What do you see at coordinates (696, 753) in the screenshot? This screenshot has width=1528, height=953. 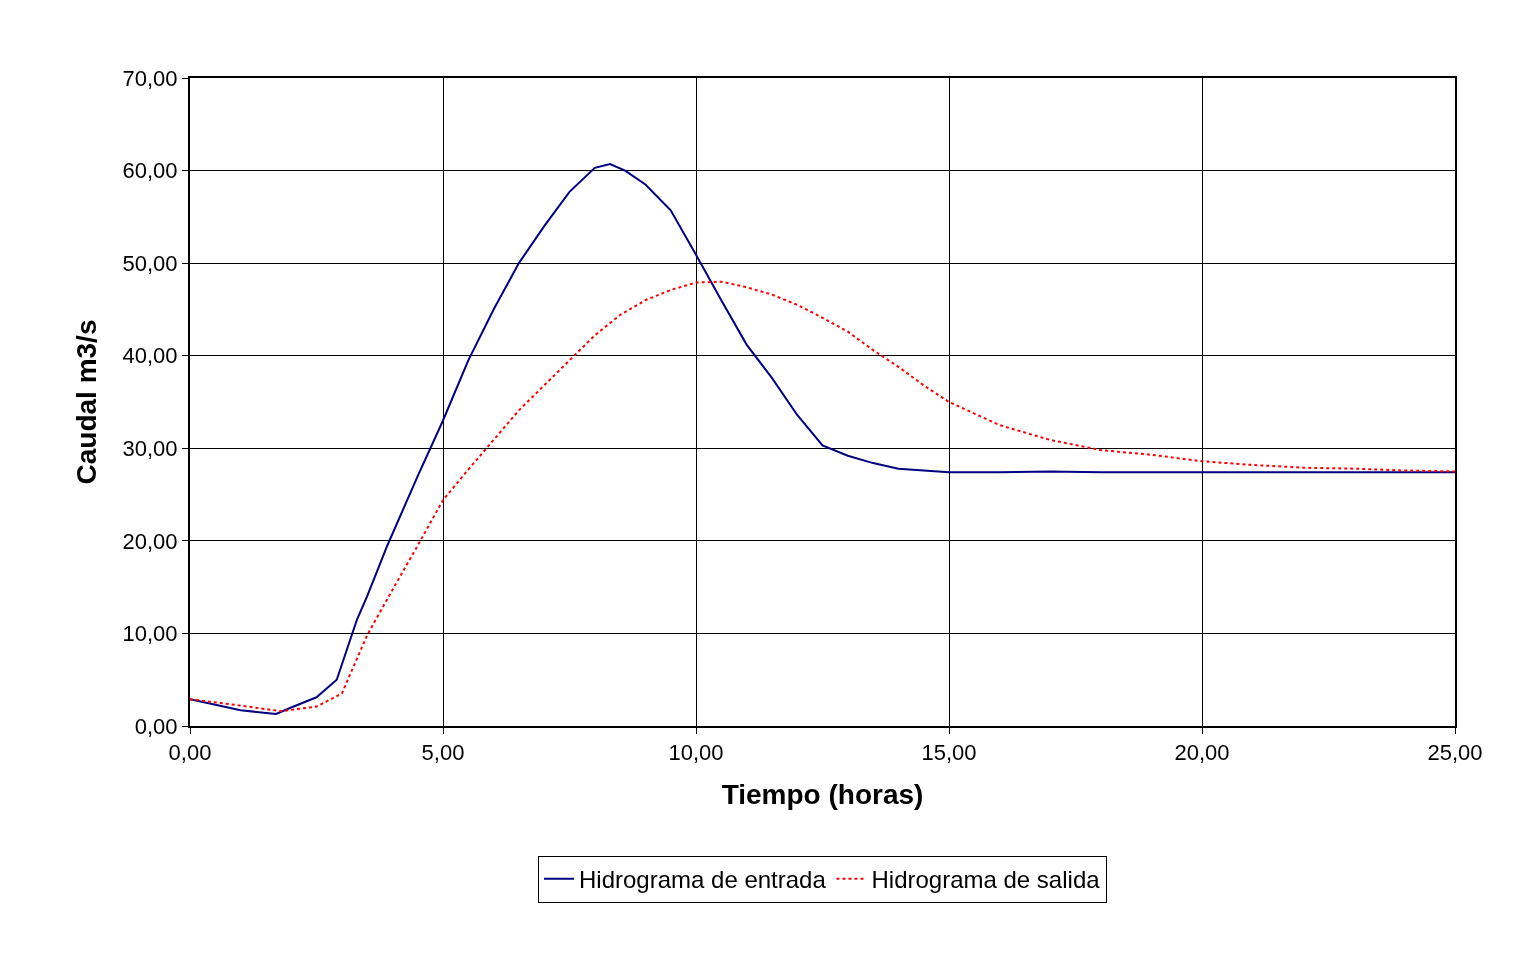 I see `x-tick-label: 10,00` at bounding box center [696, 753].